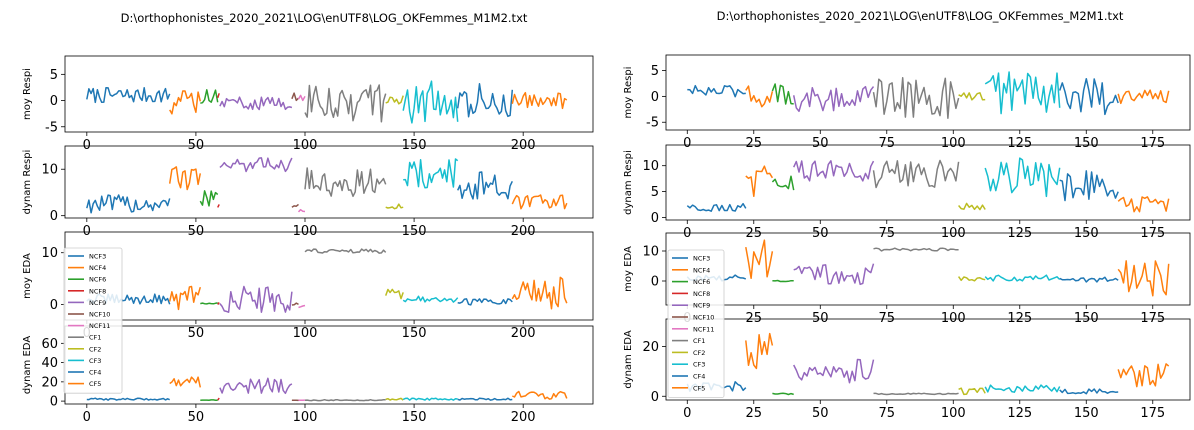  Describe the element at coordinates (703, 329) in the screenshot. I see `legend-label-ncf11: NCF11` at that location.